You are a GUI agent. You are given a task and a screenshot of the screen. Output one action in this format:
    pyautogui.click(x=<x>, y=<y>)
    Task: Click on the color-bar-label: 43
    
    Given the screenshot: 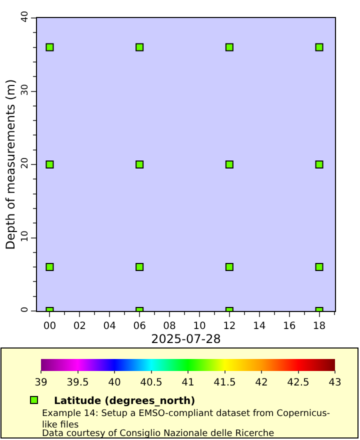 What is the action you would take?
    pyautogui.click(x=335, y=383)
    